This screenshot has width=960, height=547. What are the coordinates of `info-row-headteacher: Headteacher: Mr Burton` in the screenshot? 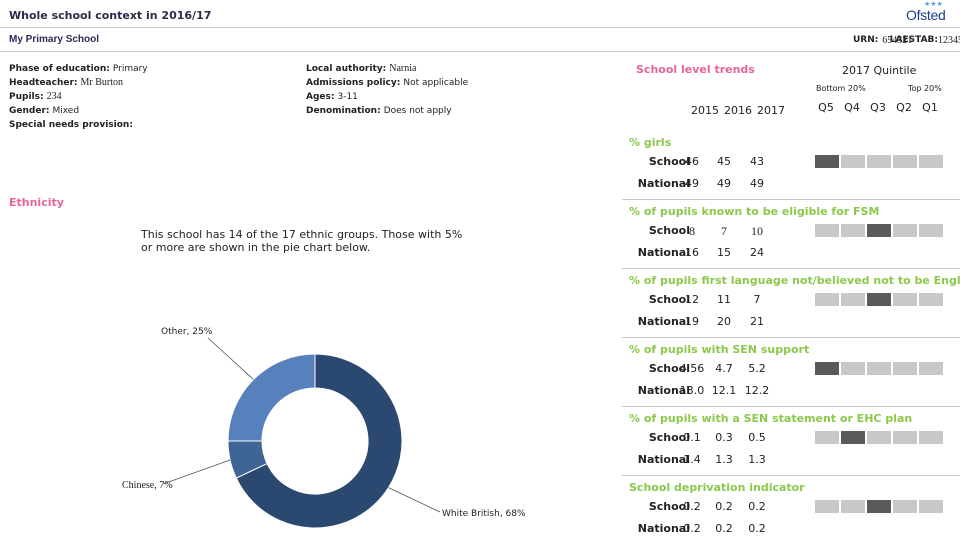 It's located at (78, 83).